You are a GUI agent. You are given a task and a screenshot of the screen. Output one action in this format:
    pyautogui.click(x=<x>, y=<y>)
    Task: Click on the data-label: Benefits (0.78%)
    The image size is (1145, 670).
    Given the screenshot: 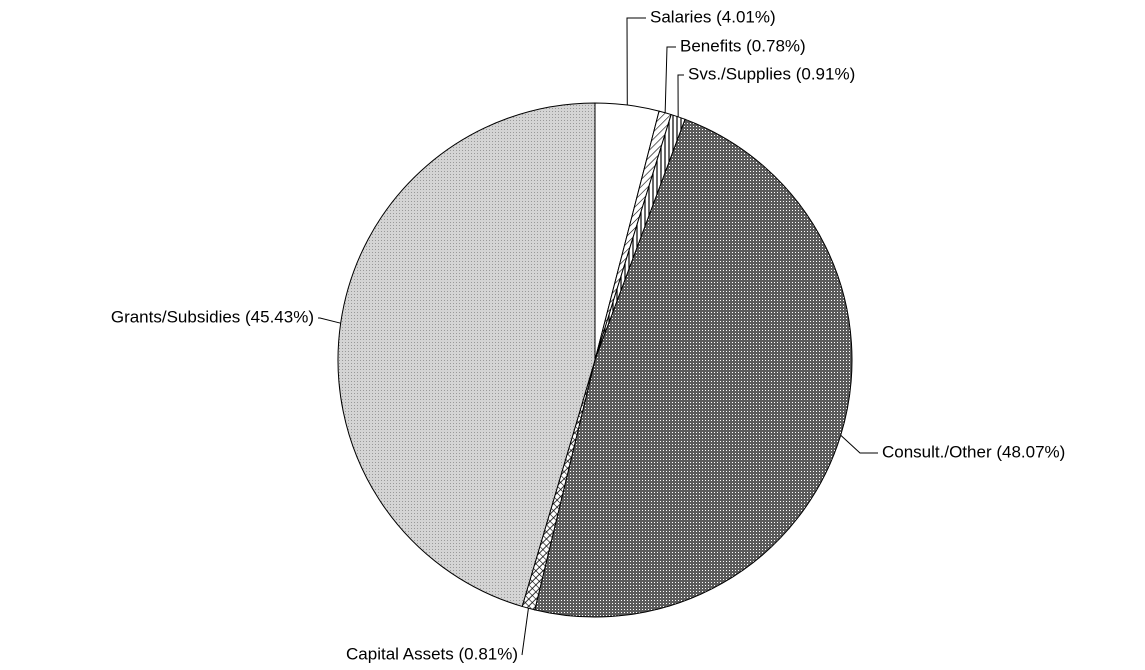 What is the action you would take?
    pyautogui.click(x=743, y=45)
    